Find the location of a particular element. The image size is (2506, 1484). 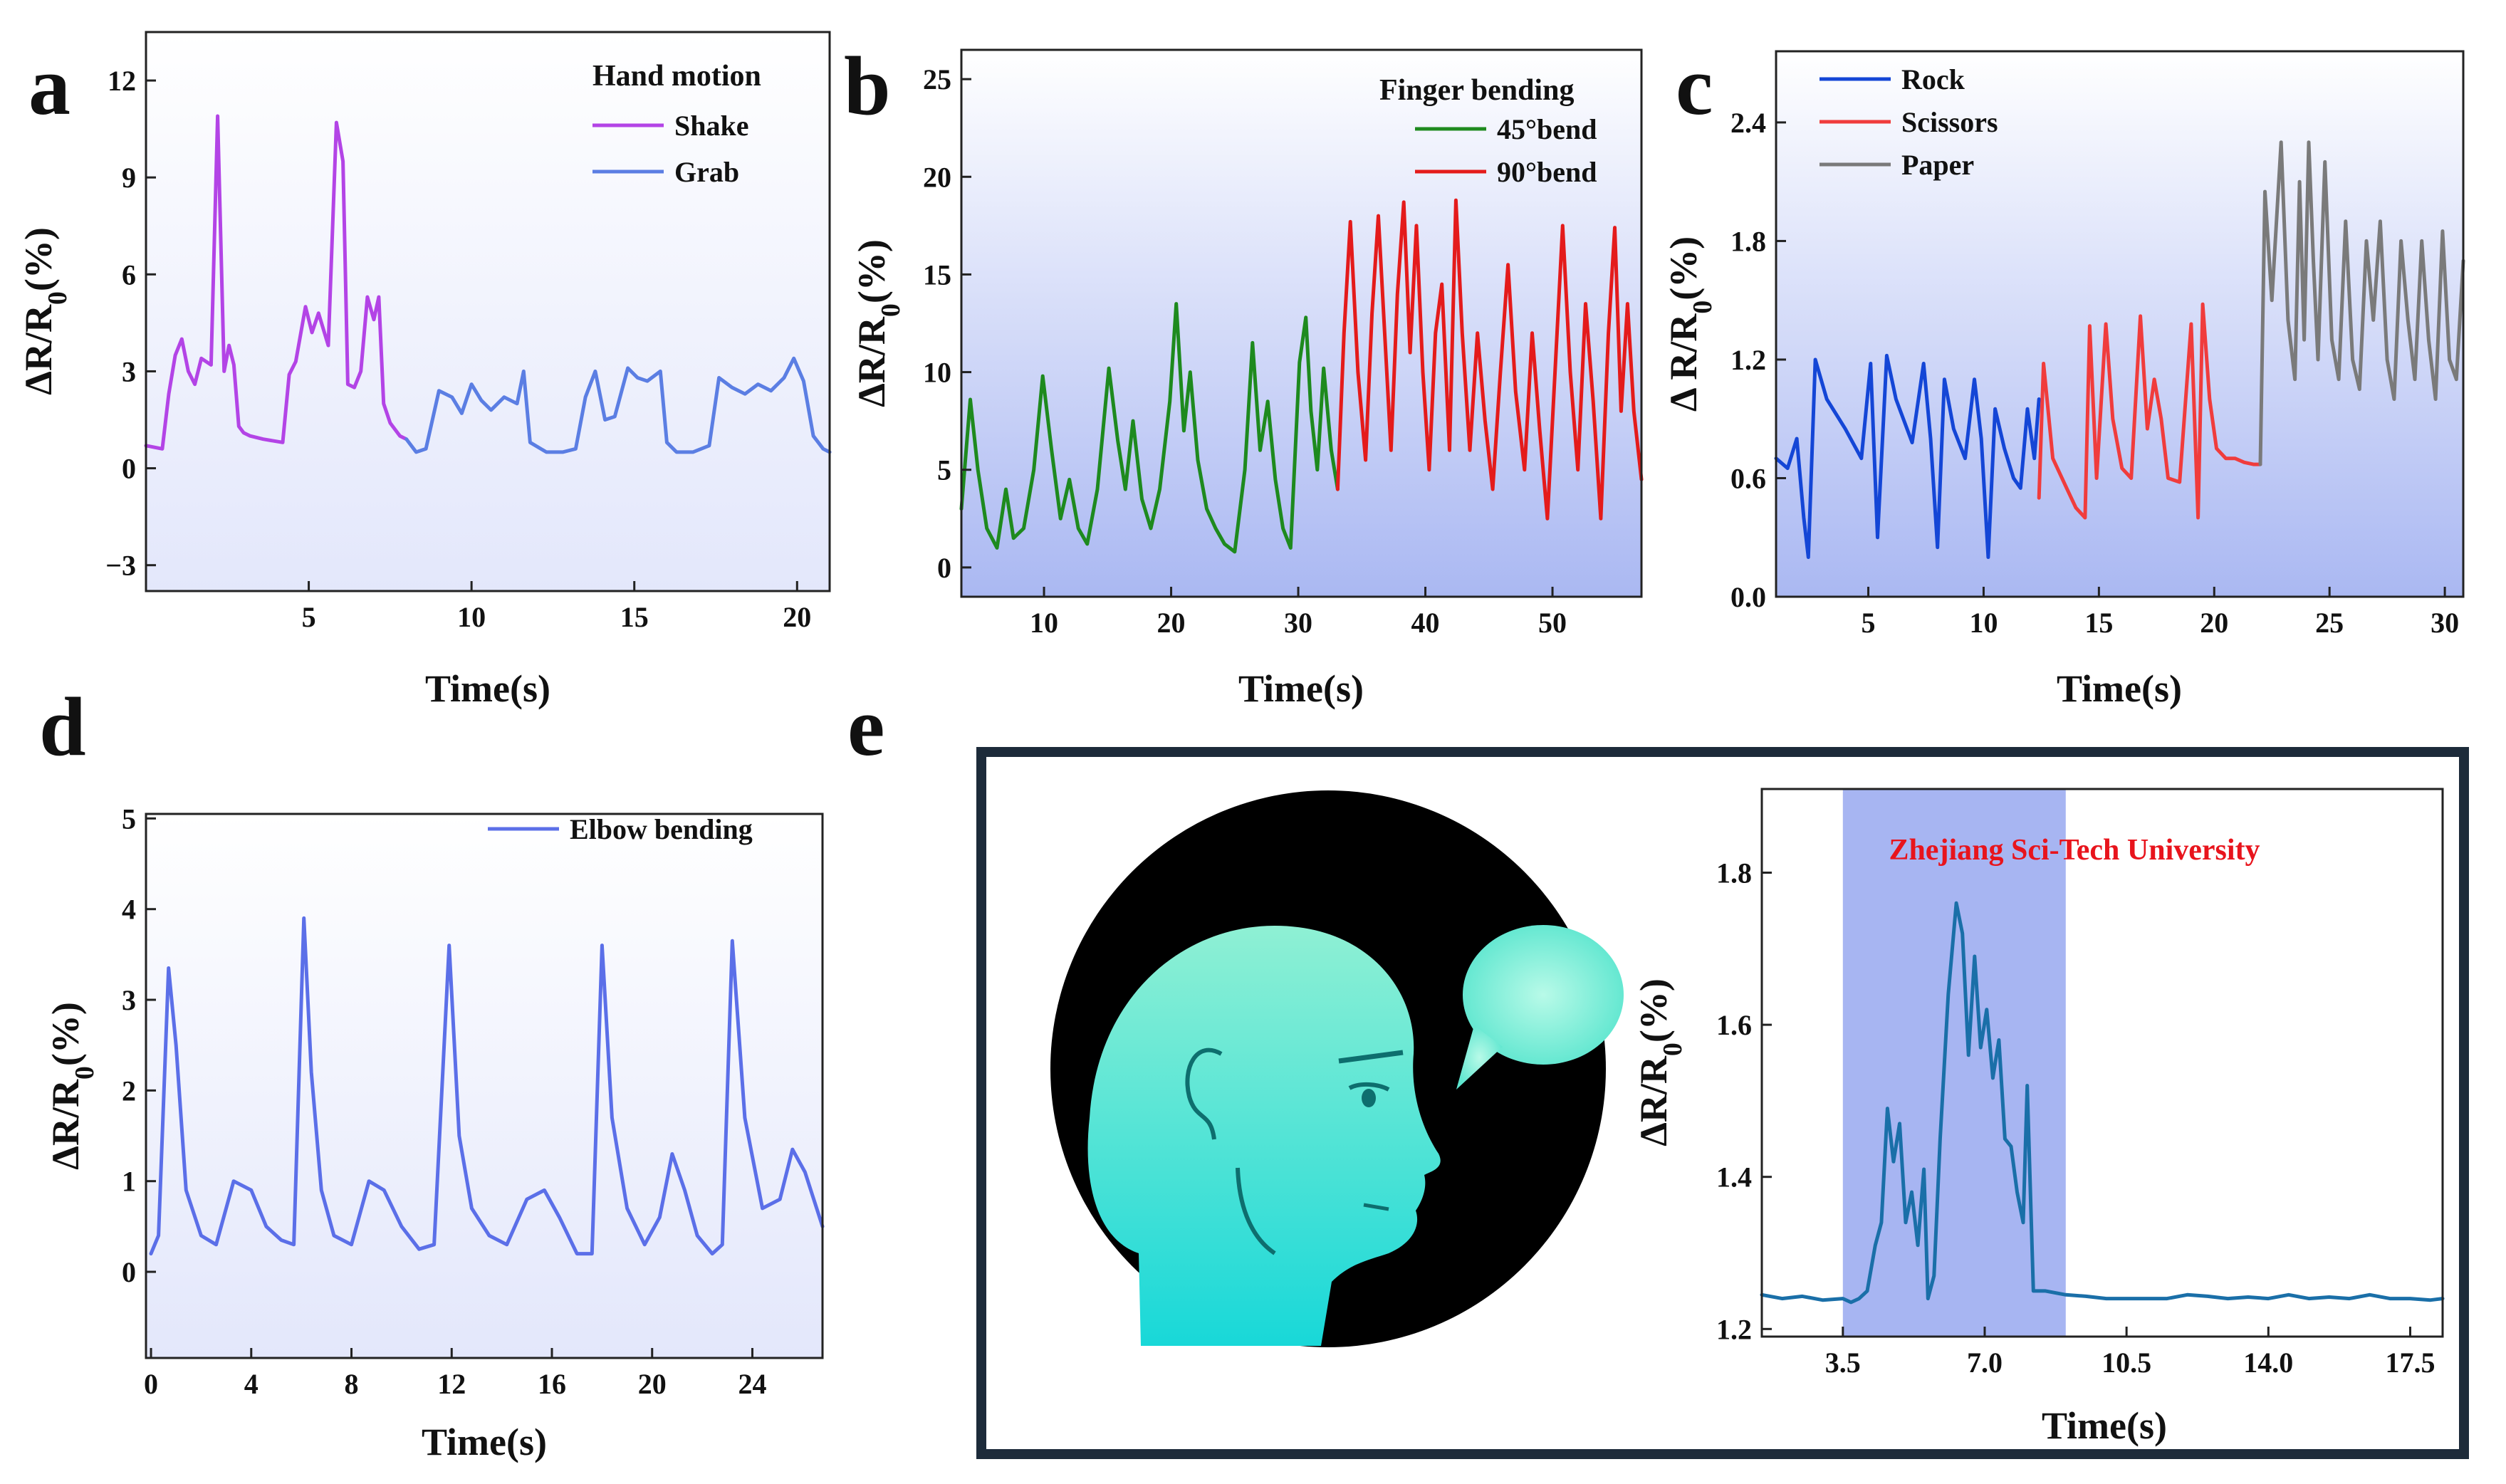

legend-title-b: Finger bending is located at coordinates (1476, 90).